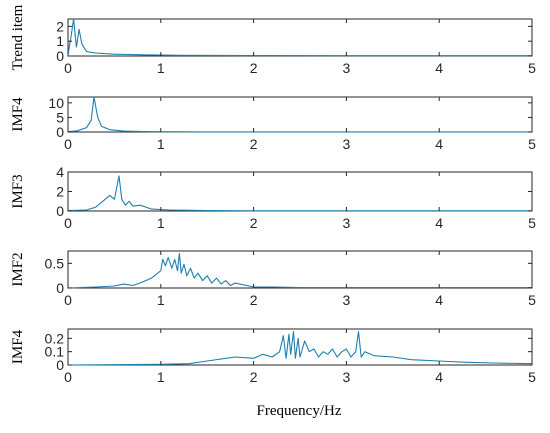 Image resolution: width=550 pixels, height=433 pixels. Describe the element at coordinates (55, 338) in the screenshot. I see `y-tick-label: 0.2` at that location.